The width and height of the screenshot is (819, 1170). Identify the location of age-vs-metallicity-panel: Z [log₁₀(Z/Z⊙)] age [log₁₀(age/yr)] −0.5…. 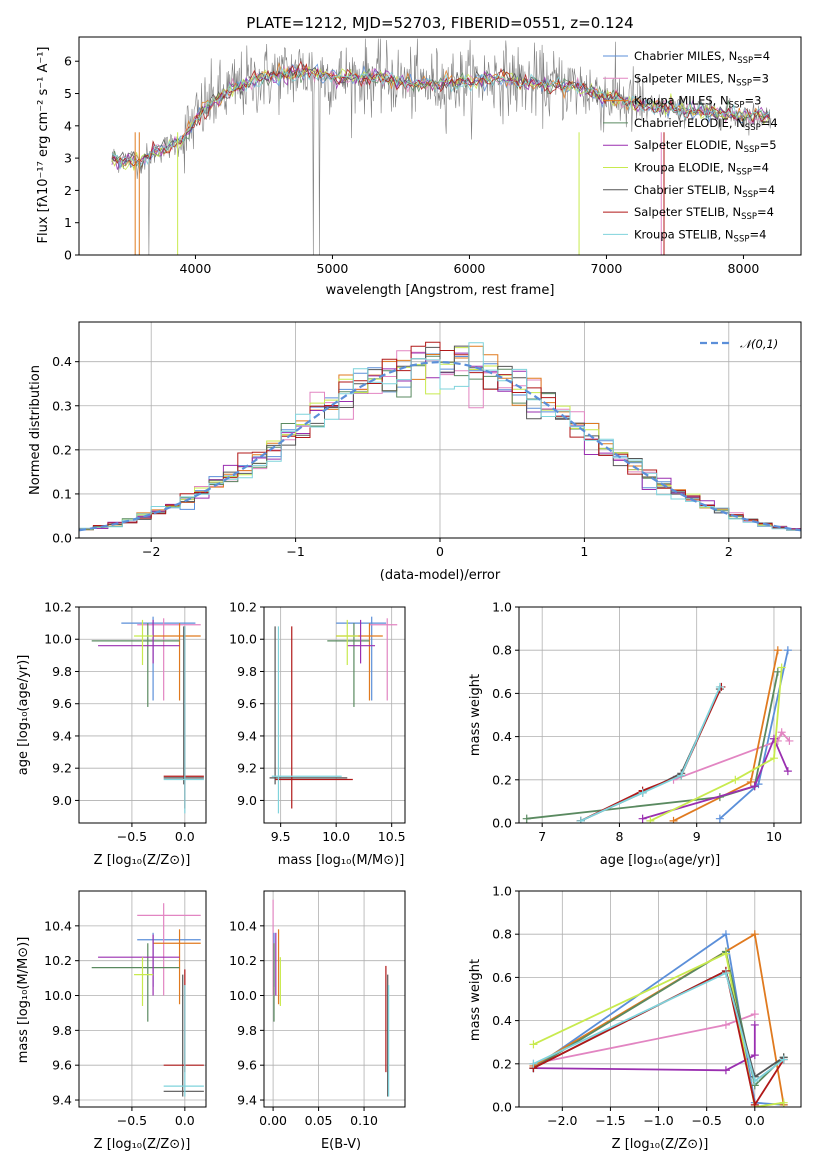
(111, 734).